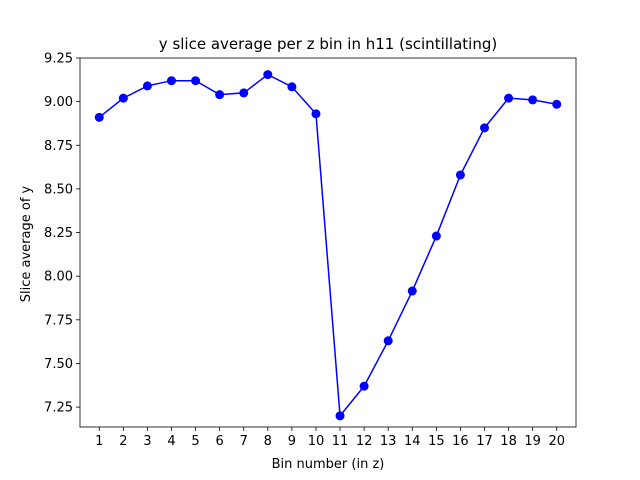 The image size is (640, 480). Describe the element at coordinates (195, 441) in the screenshot. I see `x-tick-label: 5` at that location.